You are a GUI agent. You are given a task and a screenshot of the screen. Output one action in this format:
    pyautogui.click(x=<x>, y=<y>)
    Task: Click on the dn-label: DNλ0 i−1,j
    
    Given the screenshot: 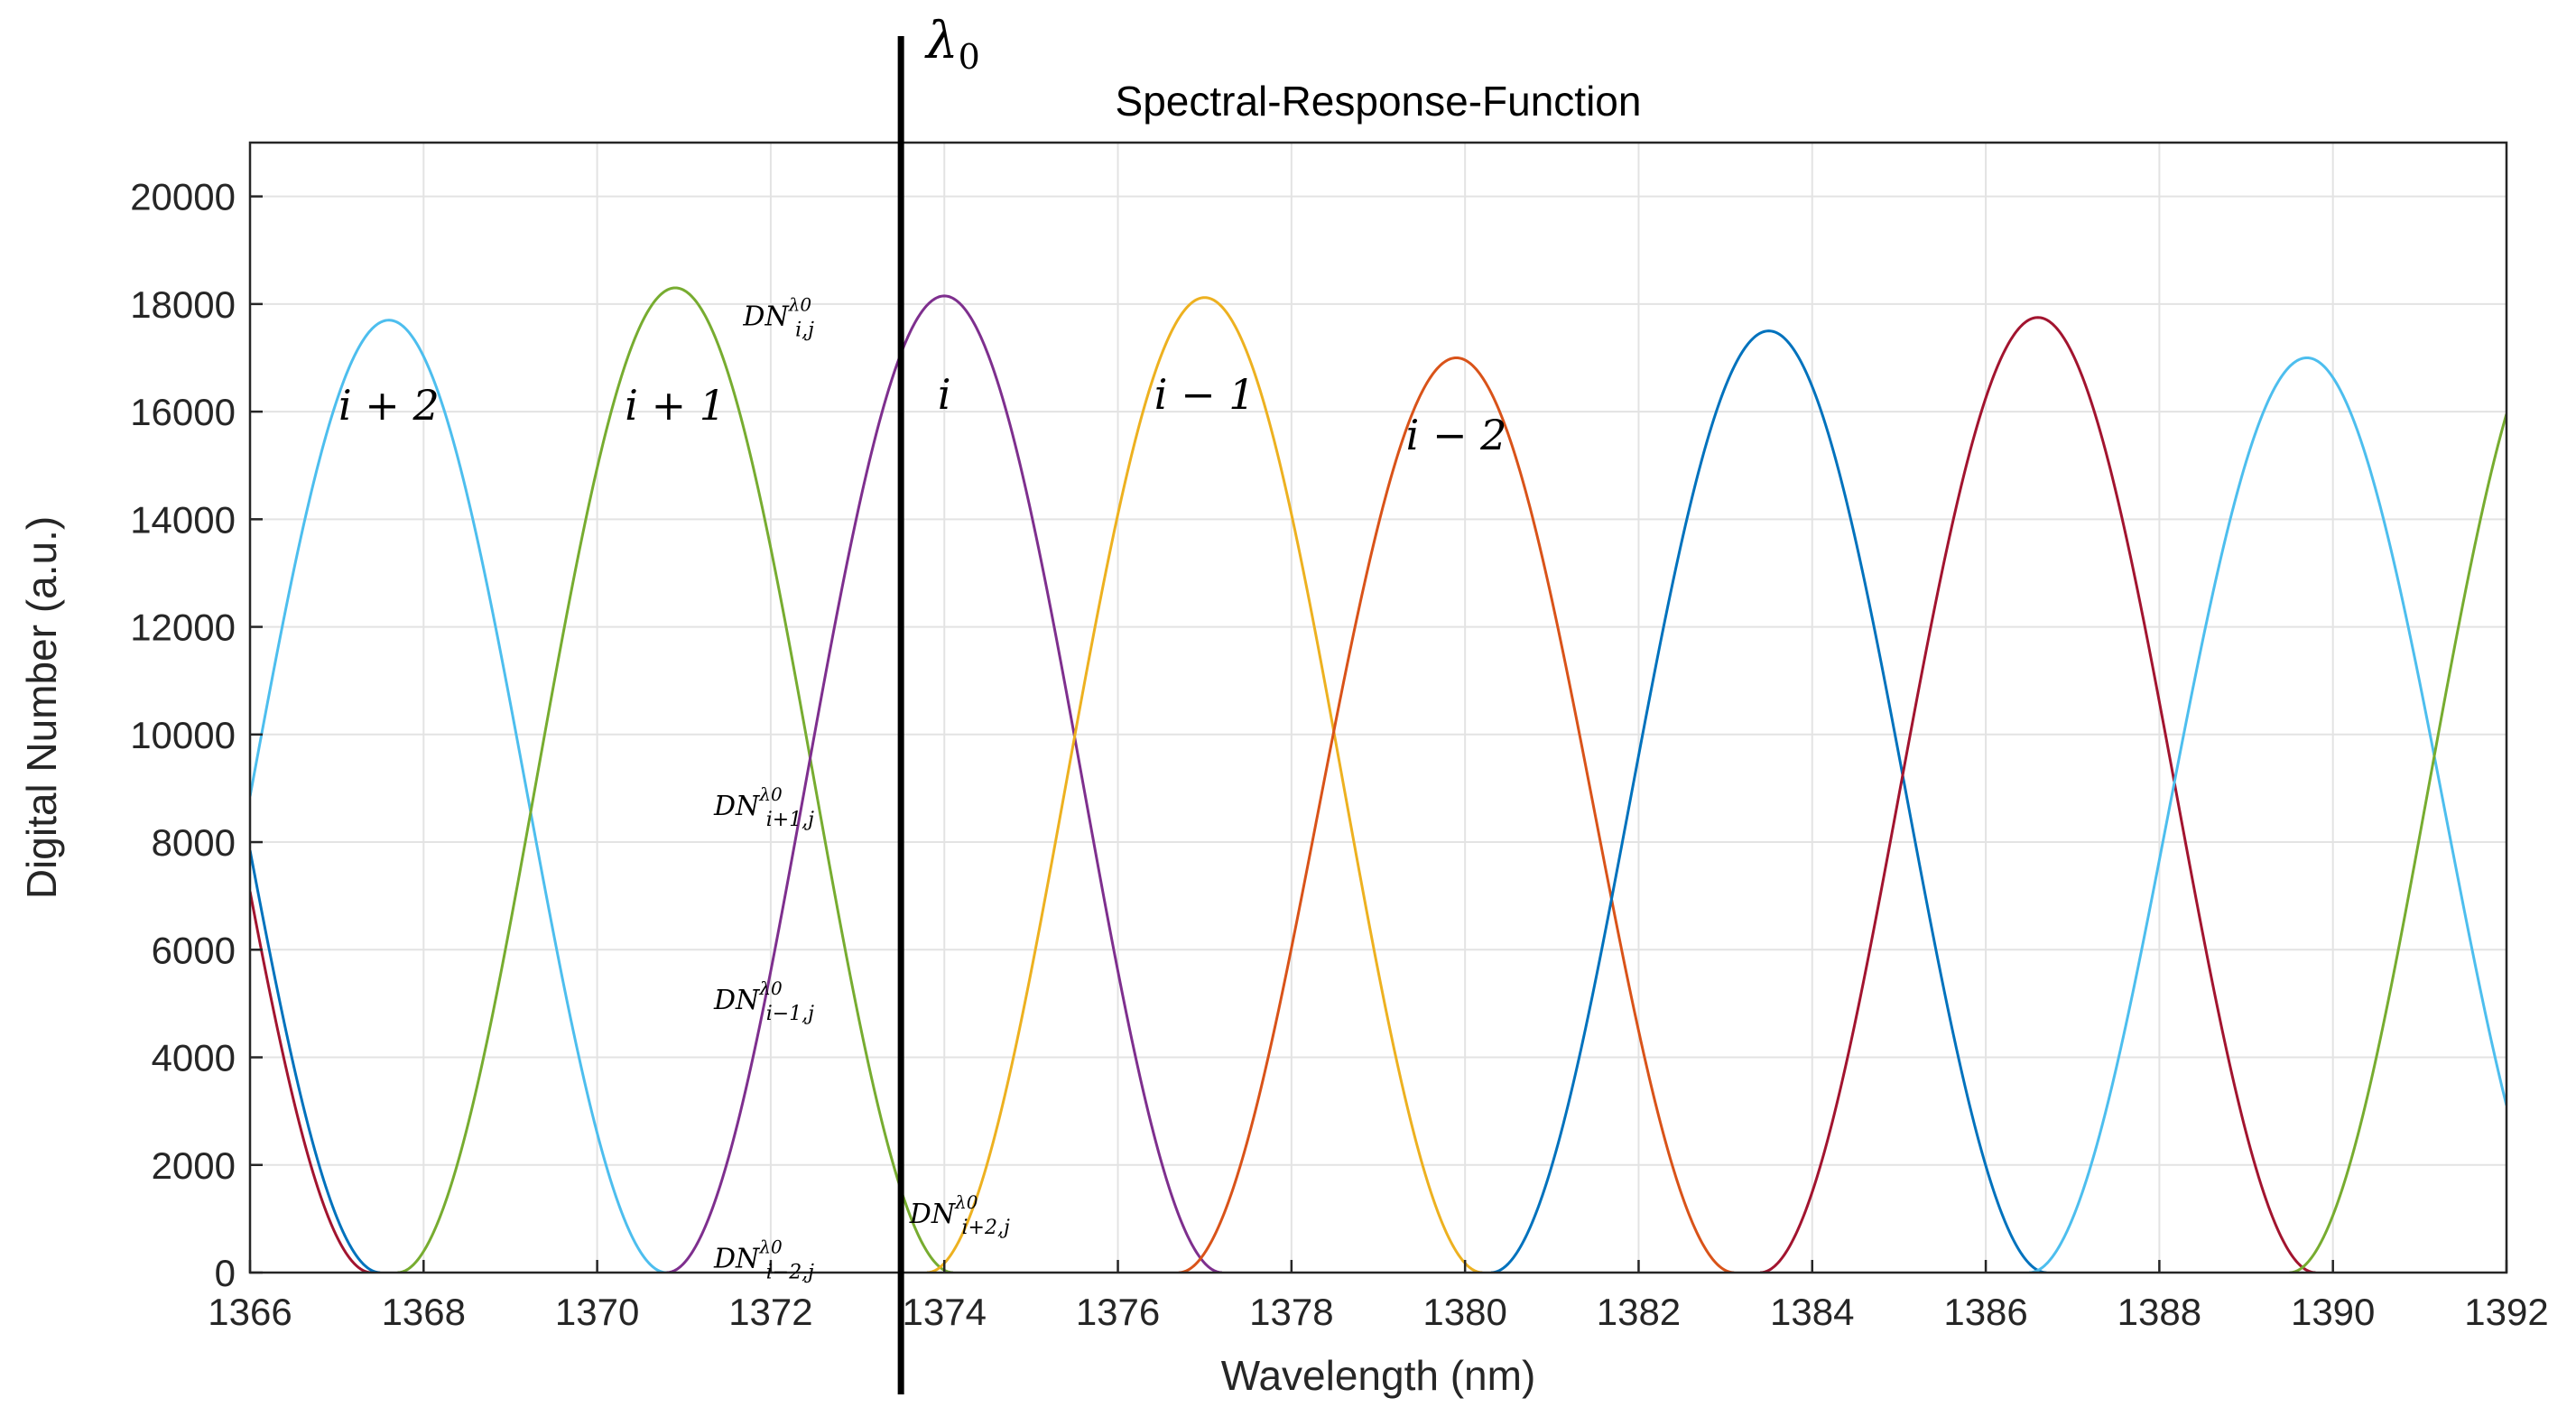 What is the action you would take?
    pyautogui.click(x=763, y=1001)
    